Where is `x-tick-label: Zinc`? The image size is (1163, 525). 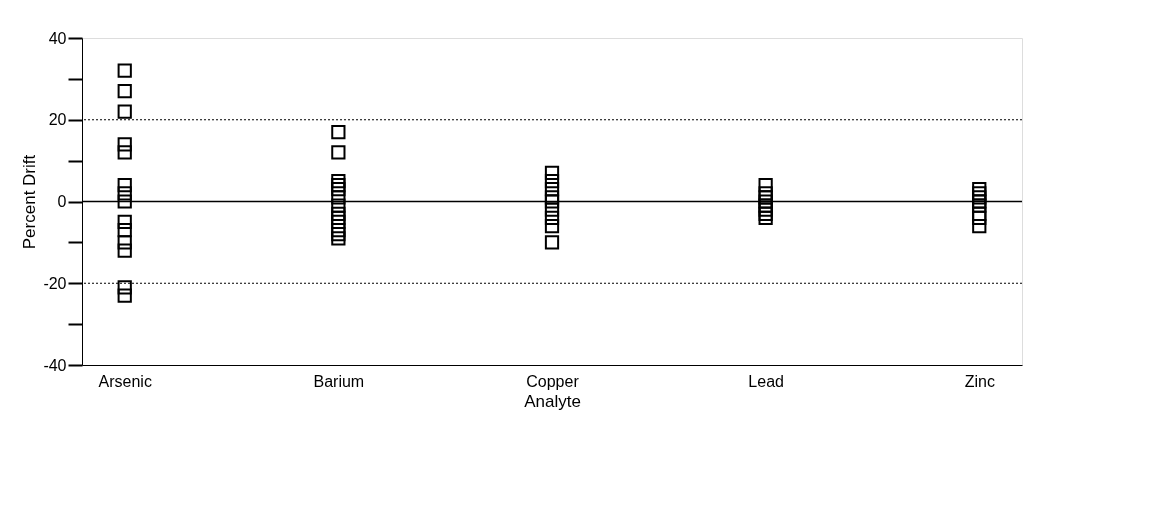 x-tick-label: Zinc is located at coordinates (979, 381).